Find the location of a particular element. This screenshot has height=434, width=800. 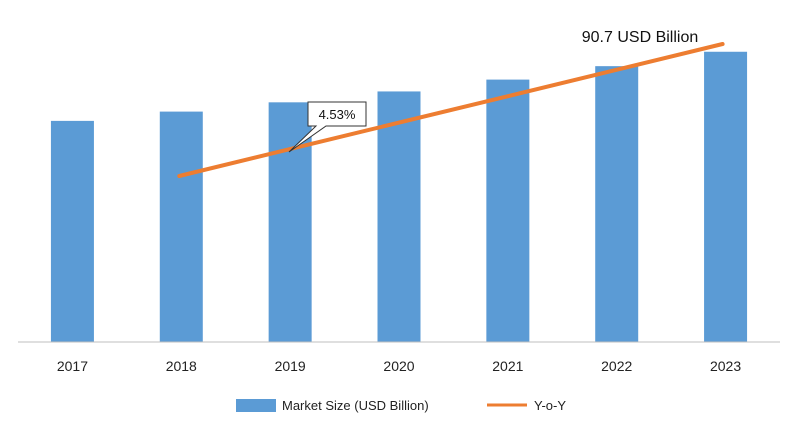

x-tick-label-2019: 2019 is located at coordinates (290, 366).